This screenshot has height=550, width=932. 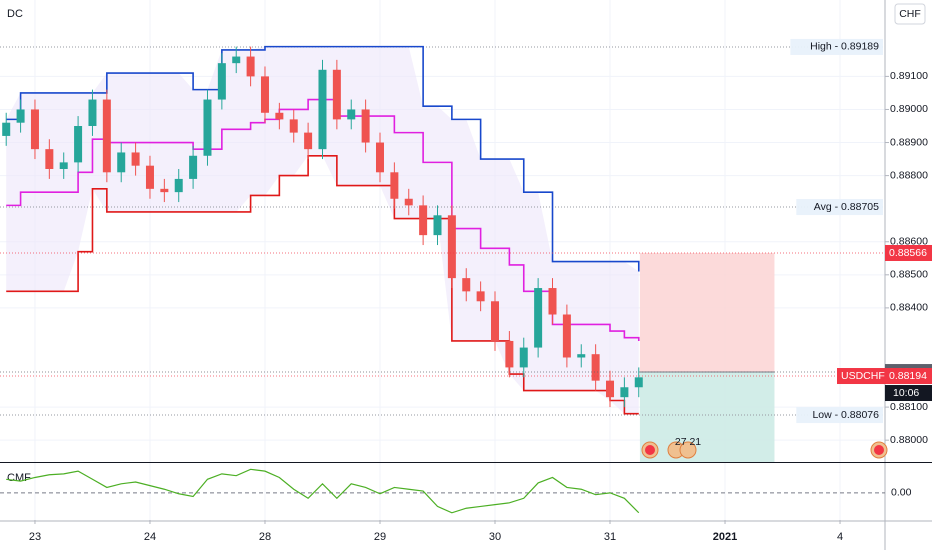 What do you see at coordinates (495, 537) in the screenshot?
I see `x-tick-label: 30` at bounding box center [495, 537].